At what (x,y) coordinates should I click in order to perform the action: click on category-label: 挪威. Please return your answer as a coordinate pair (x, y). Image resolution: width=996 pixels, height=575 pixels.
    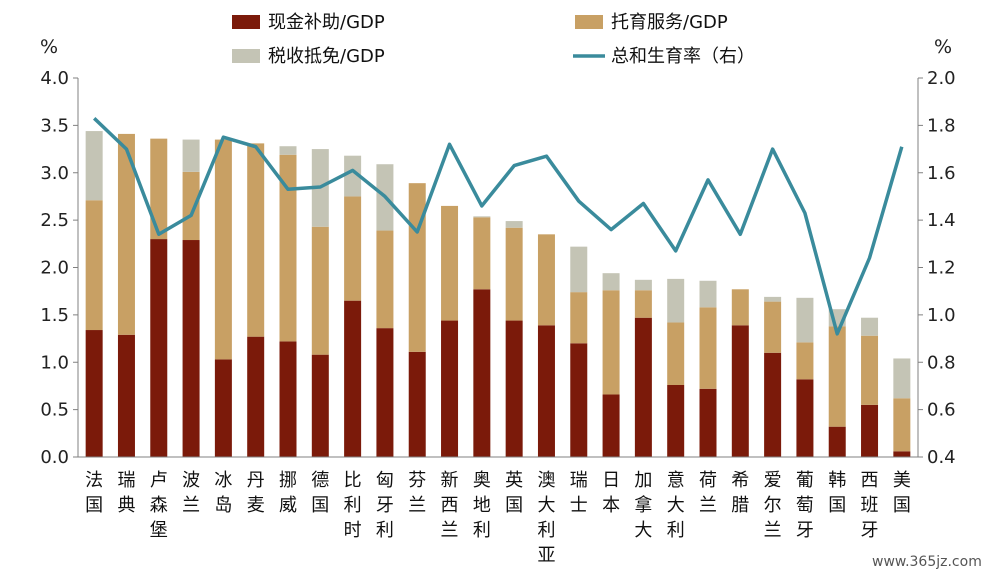
    Looking at the image, I should click on (288, 493).